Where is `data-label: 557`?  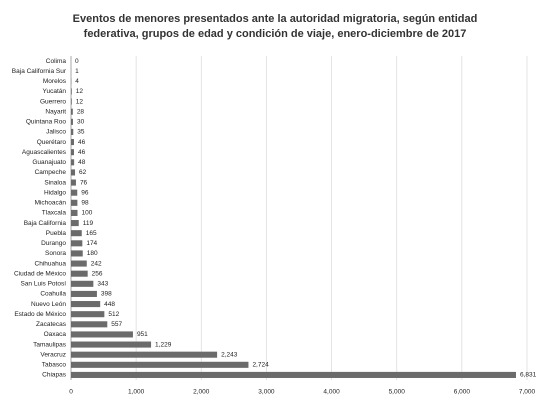 data-label: 557 is located at coordinates (116, 324).